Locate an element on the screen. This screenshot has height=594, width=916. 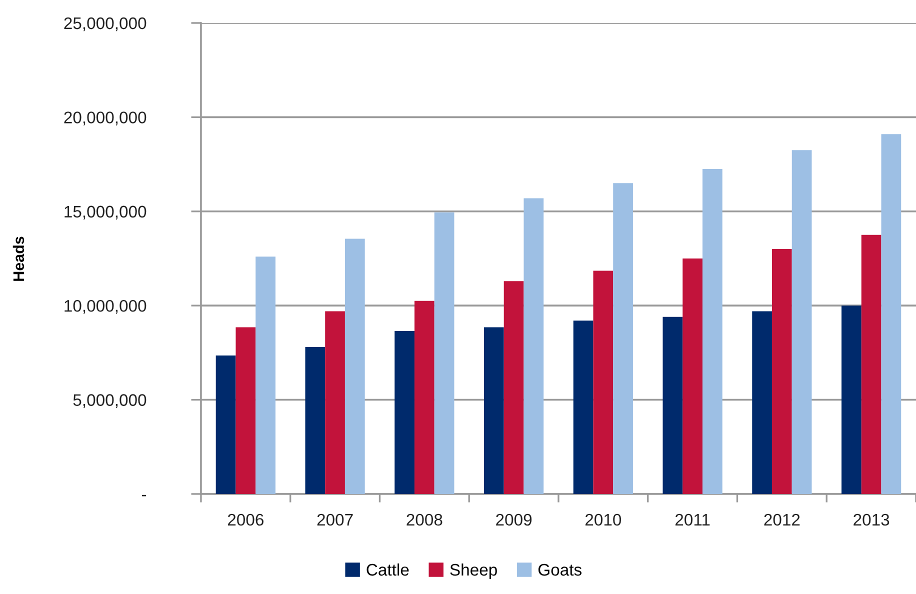
x-tick-label: 2006 is located at coordinates (246, 520).